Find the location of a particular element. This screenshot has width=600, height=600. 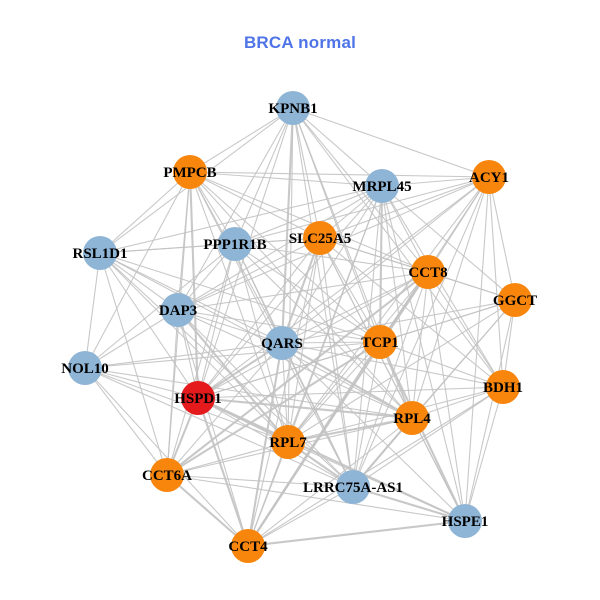

edge-TCP1-HSPE1 is located at coordinates (422, 431).